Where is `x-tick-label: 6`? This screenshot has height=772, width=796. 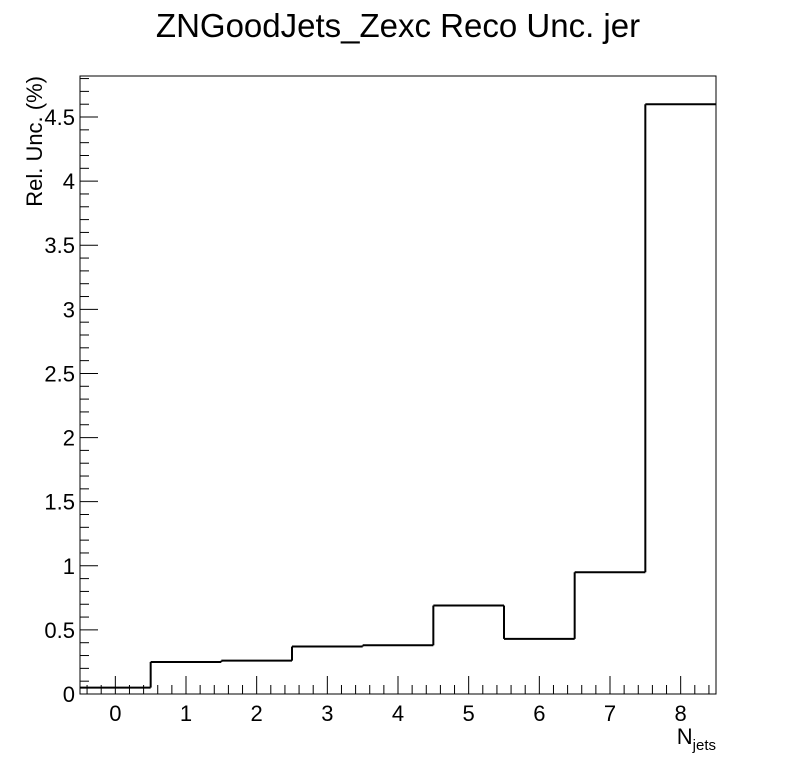
x-tick-label: 6 is located at coordinates (539, 713).